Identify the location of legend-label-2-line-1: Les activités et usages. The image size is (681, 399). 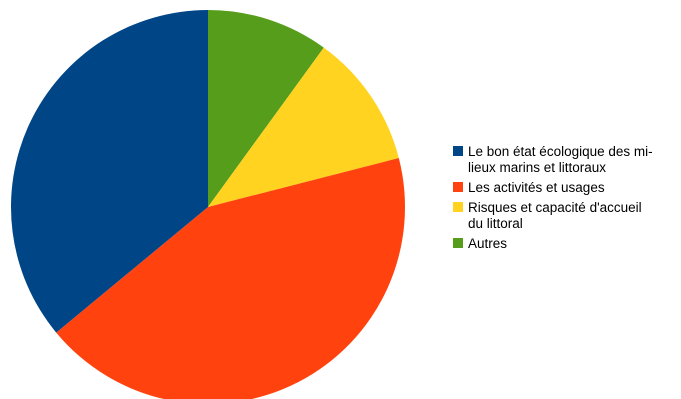
(536, 187).